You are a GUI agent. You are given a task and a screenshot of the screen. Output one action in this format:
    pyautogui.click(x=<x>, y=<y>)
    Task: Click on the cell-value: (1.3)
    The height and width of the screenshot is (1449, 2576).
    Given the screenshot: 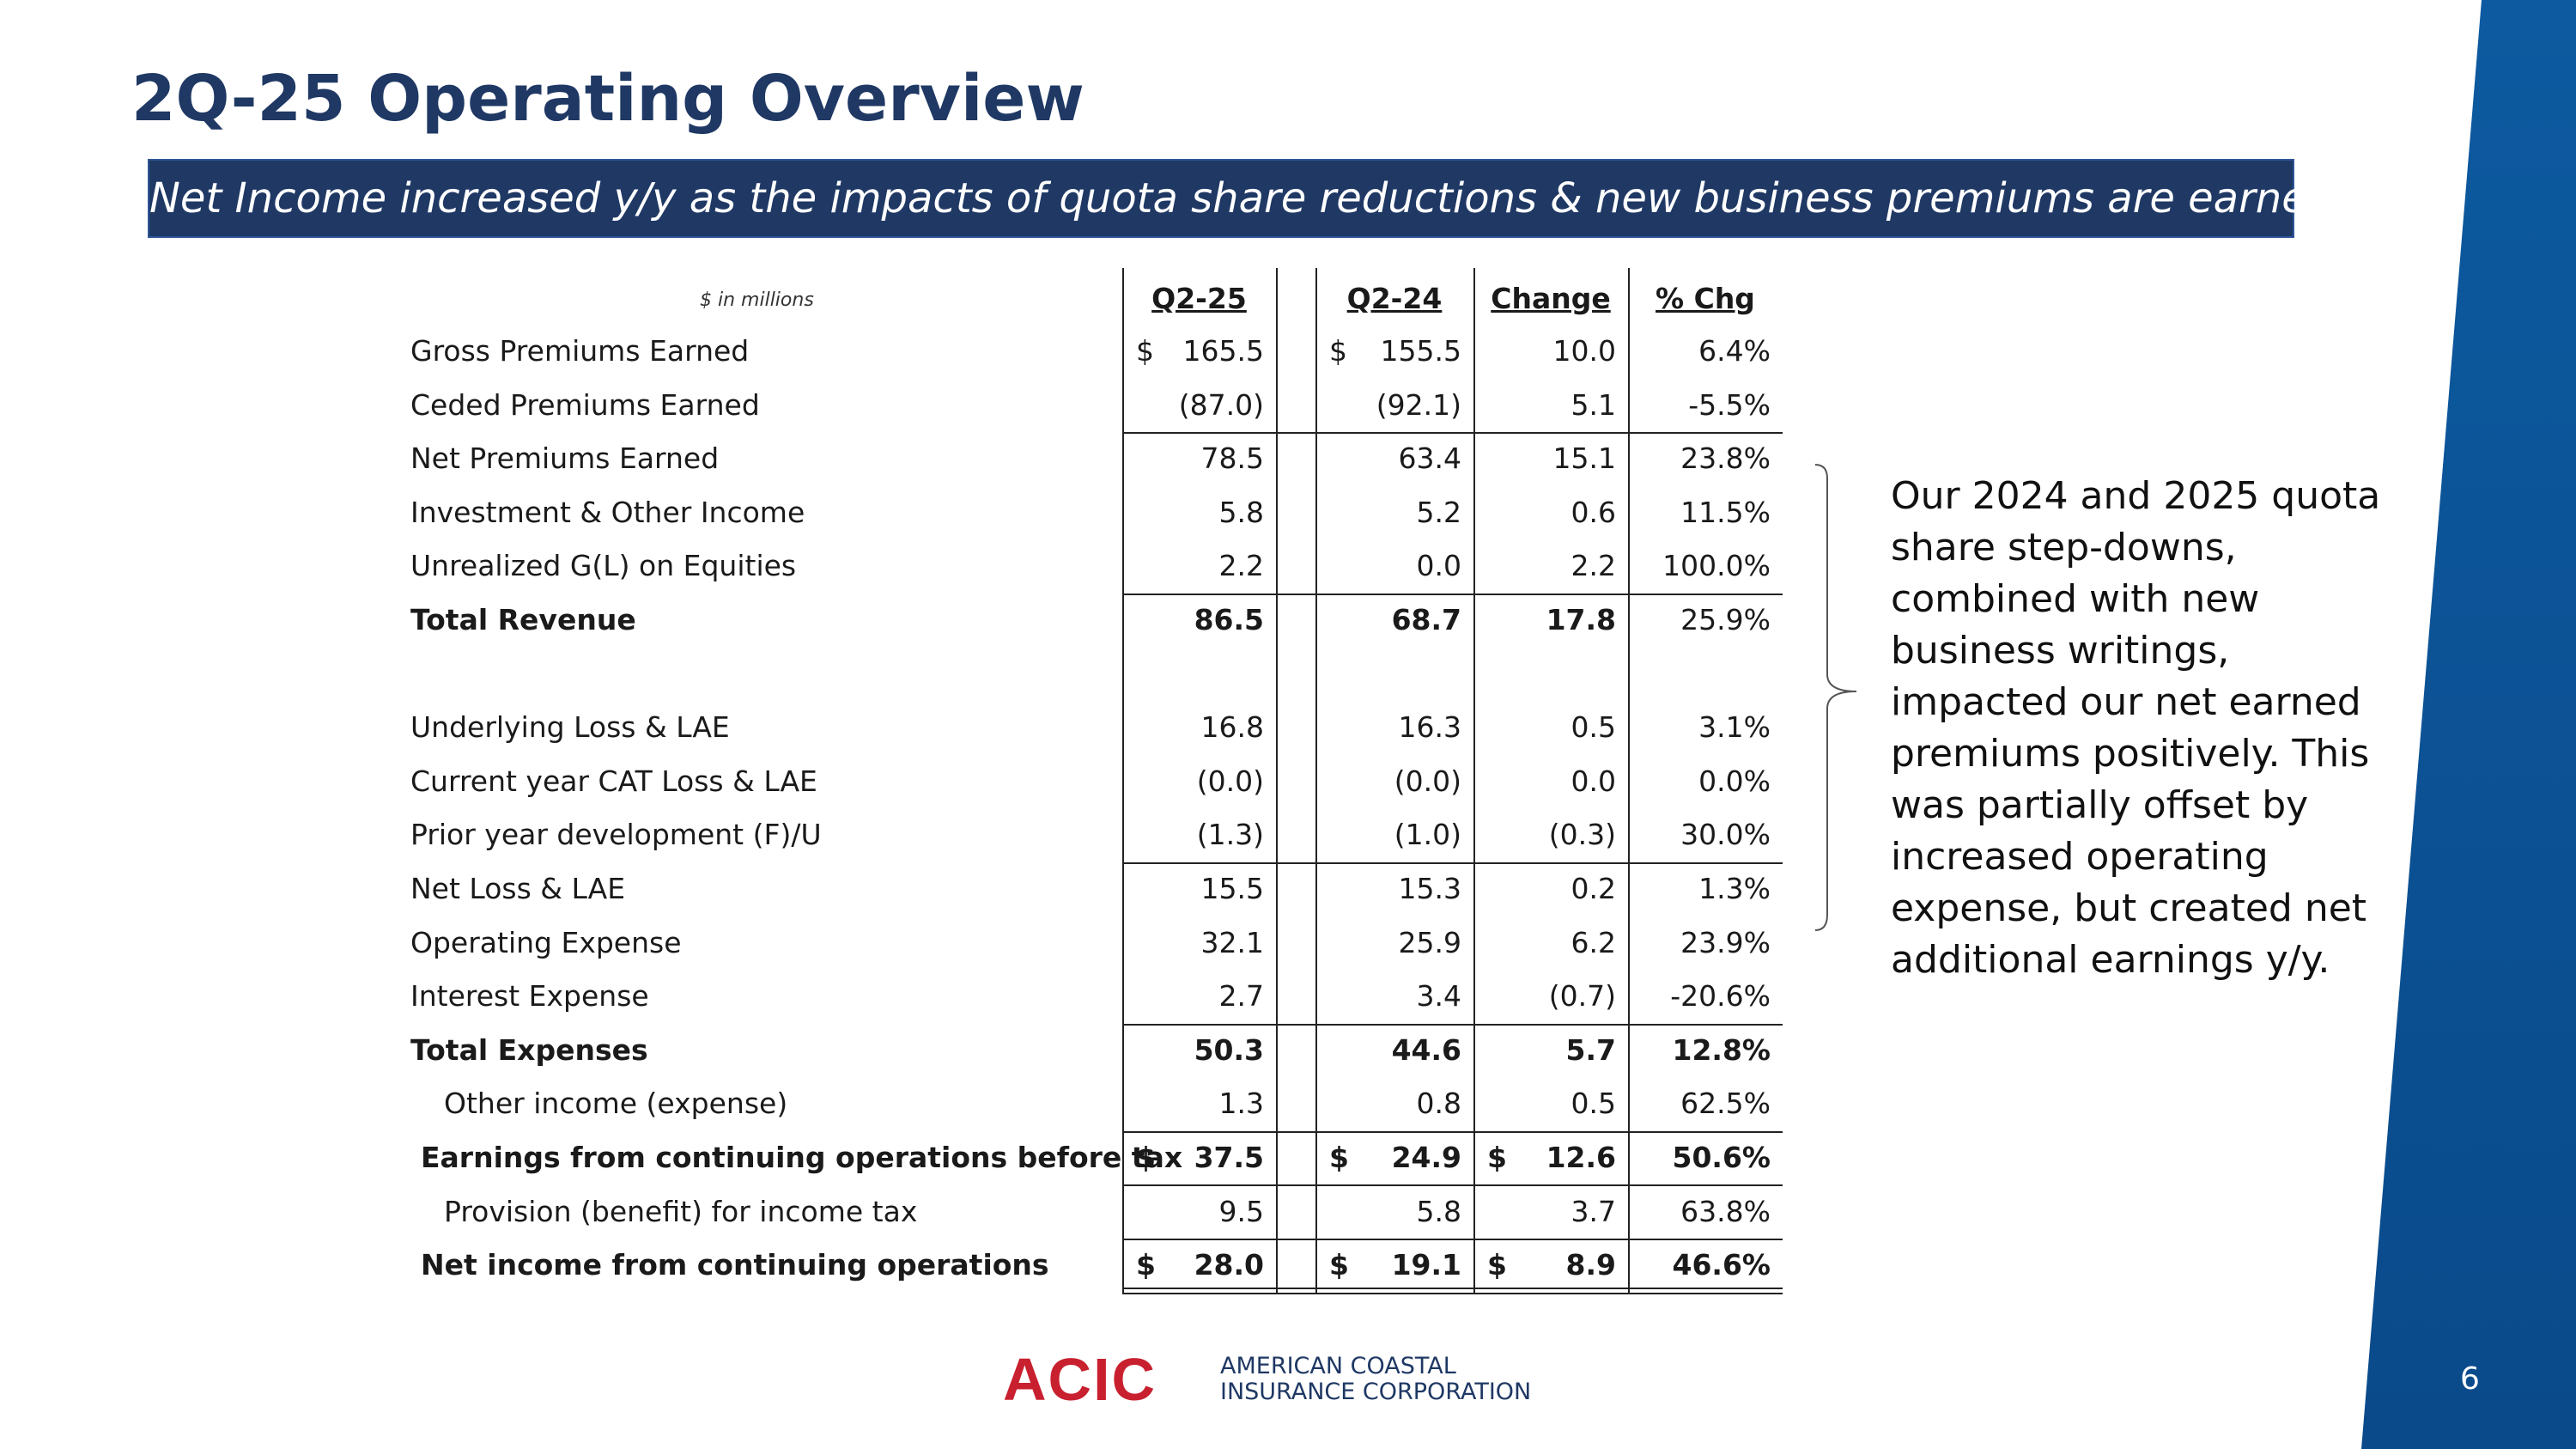 What is the action you would take?
    pyautogui.click(x=1230, y=835)
    